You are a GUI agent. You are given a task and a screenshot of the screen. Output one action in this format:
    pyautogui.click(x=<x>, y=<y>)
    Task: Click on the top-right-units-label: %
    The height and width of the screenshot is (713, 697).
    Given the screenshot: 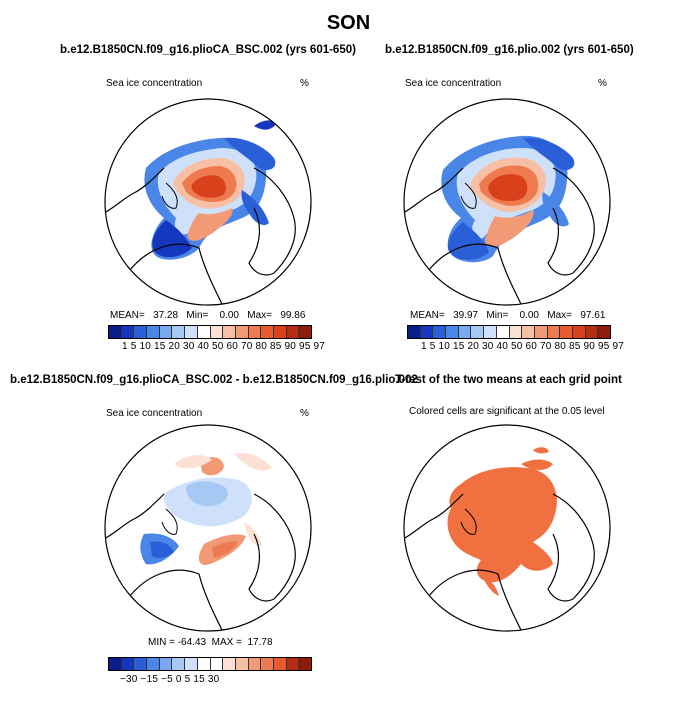 What is the action you would take?
    pyautogui.click(x=602, y=83)
    